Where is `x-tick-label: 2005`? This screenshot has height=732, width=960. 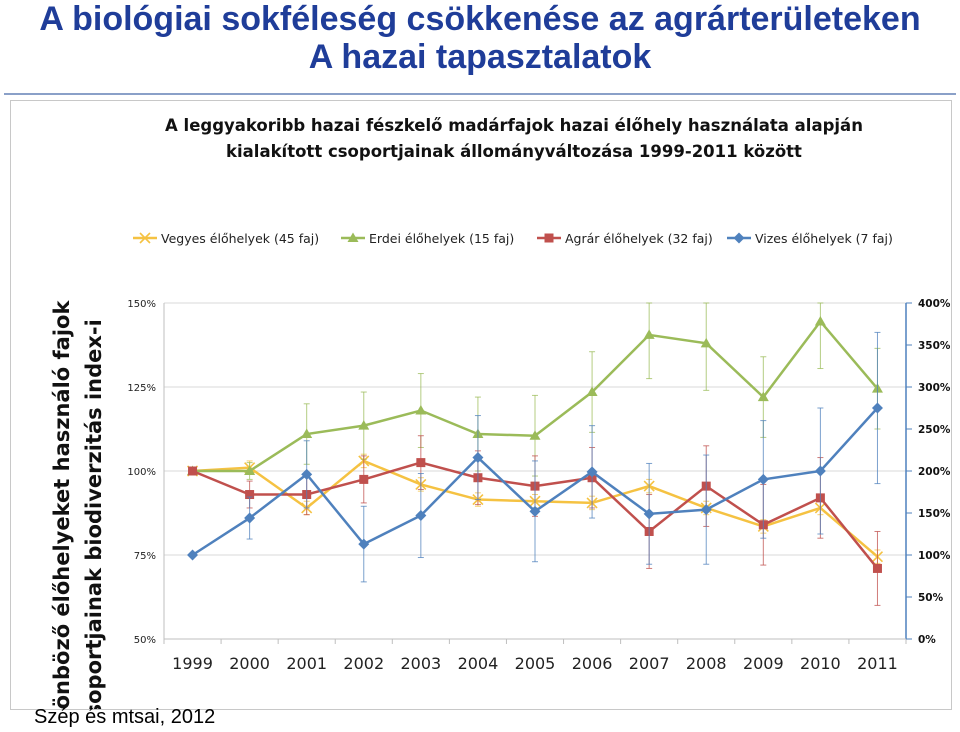 x-tick-label: 2005 is located at coordinates (535, 663).